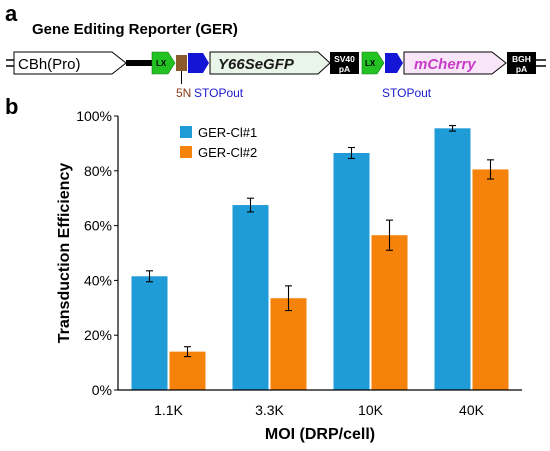 This screenshot has height=451, width=550. I want to click on x-tick-label: 10K, so click(371, 410).